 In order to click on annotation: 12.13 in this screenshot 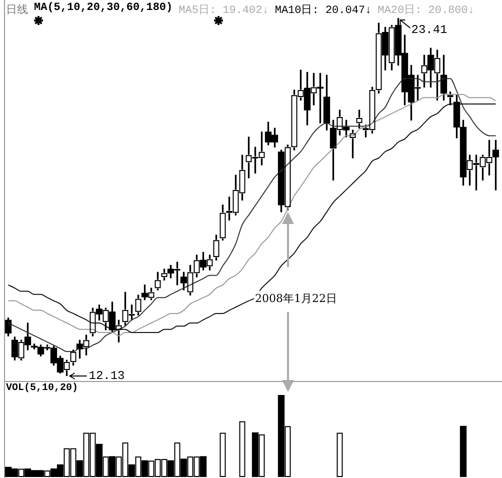, I will do `click(106, 376)`.